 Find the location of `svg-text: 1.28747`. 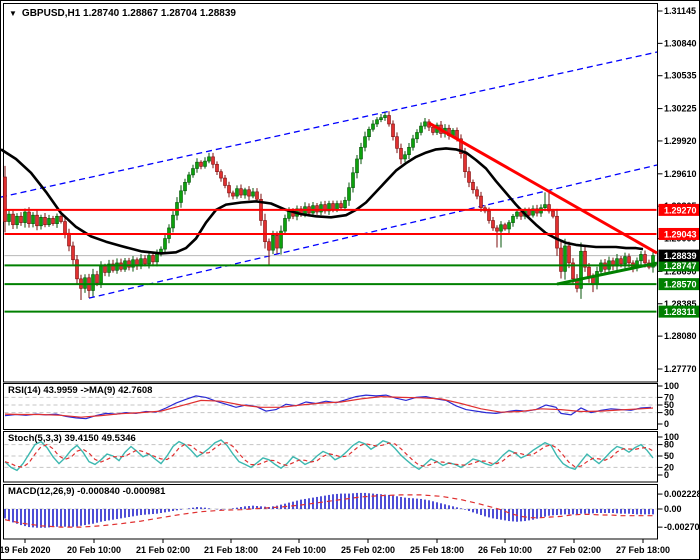

svg-text: 1.28747 is located at coordinates (680, 266).